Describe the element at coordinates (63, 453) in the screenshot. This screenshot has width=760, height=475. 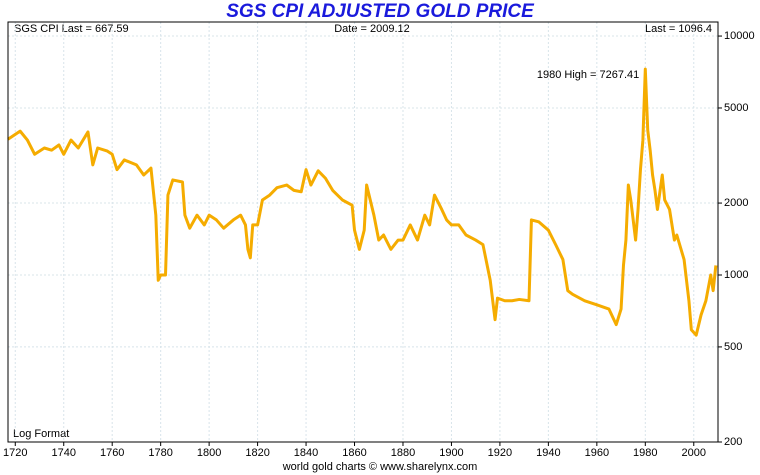
I see `x-tick-label: 1740` at that location.